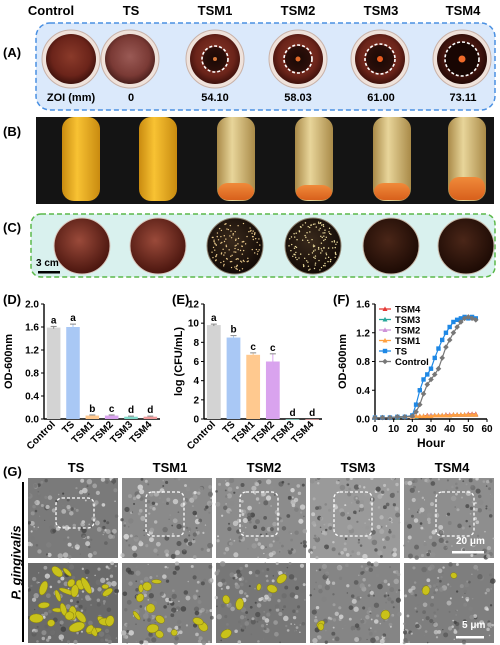  Describe the element at coordinates (131, 417) in the screenshot. I see `bar-tsm3` at that location.